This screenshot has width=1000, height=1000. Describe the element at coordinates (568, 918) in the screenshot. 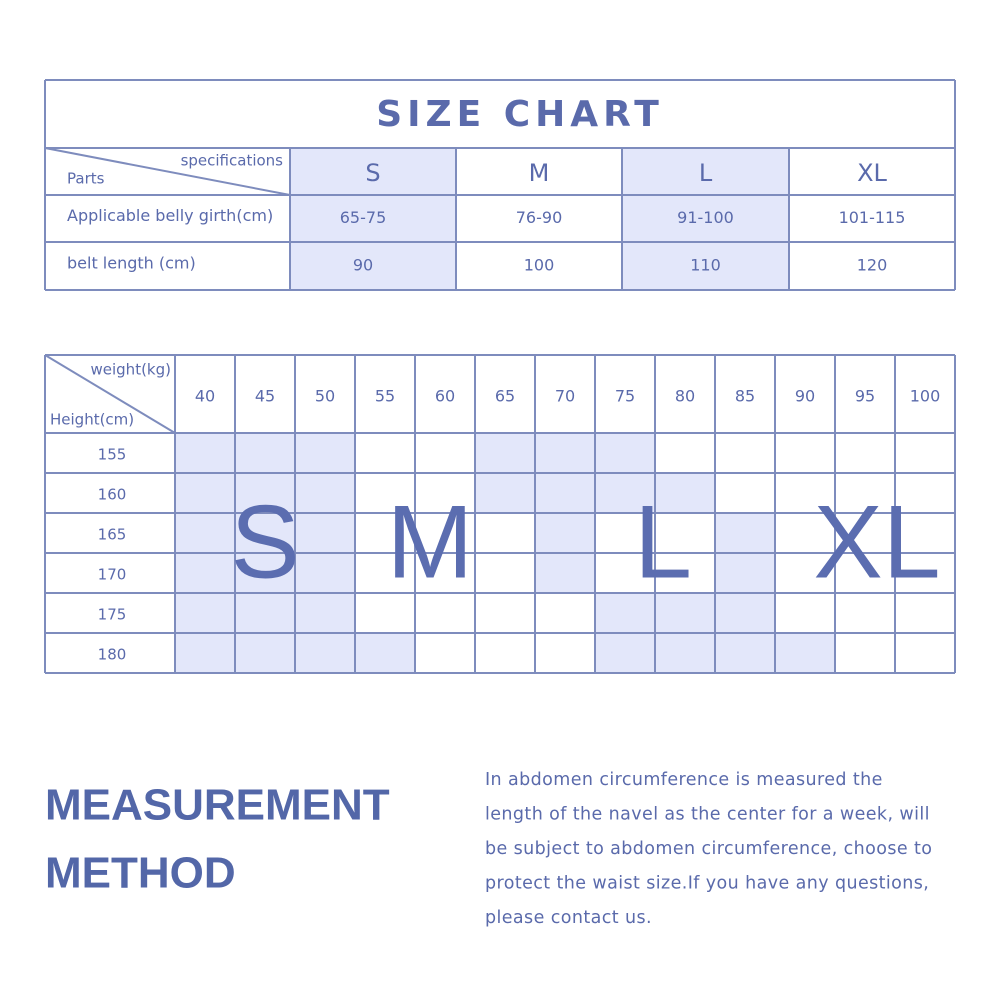

I see `description-line: please contact us.` at that location.